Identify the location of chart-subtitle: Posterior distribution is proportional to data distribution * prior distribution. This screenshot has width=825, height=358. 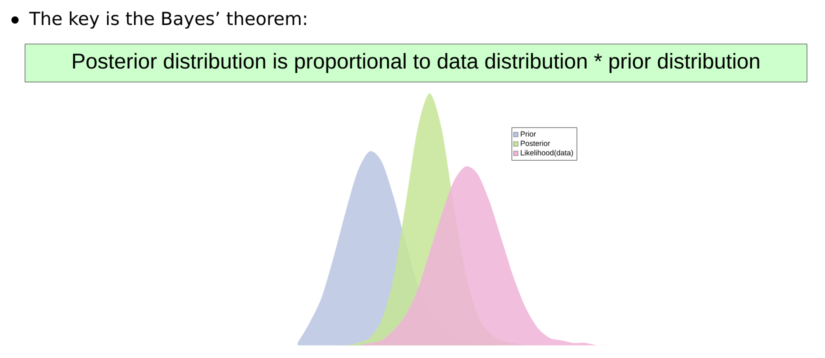
(416, 63).